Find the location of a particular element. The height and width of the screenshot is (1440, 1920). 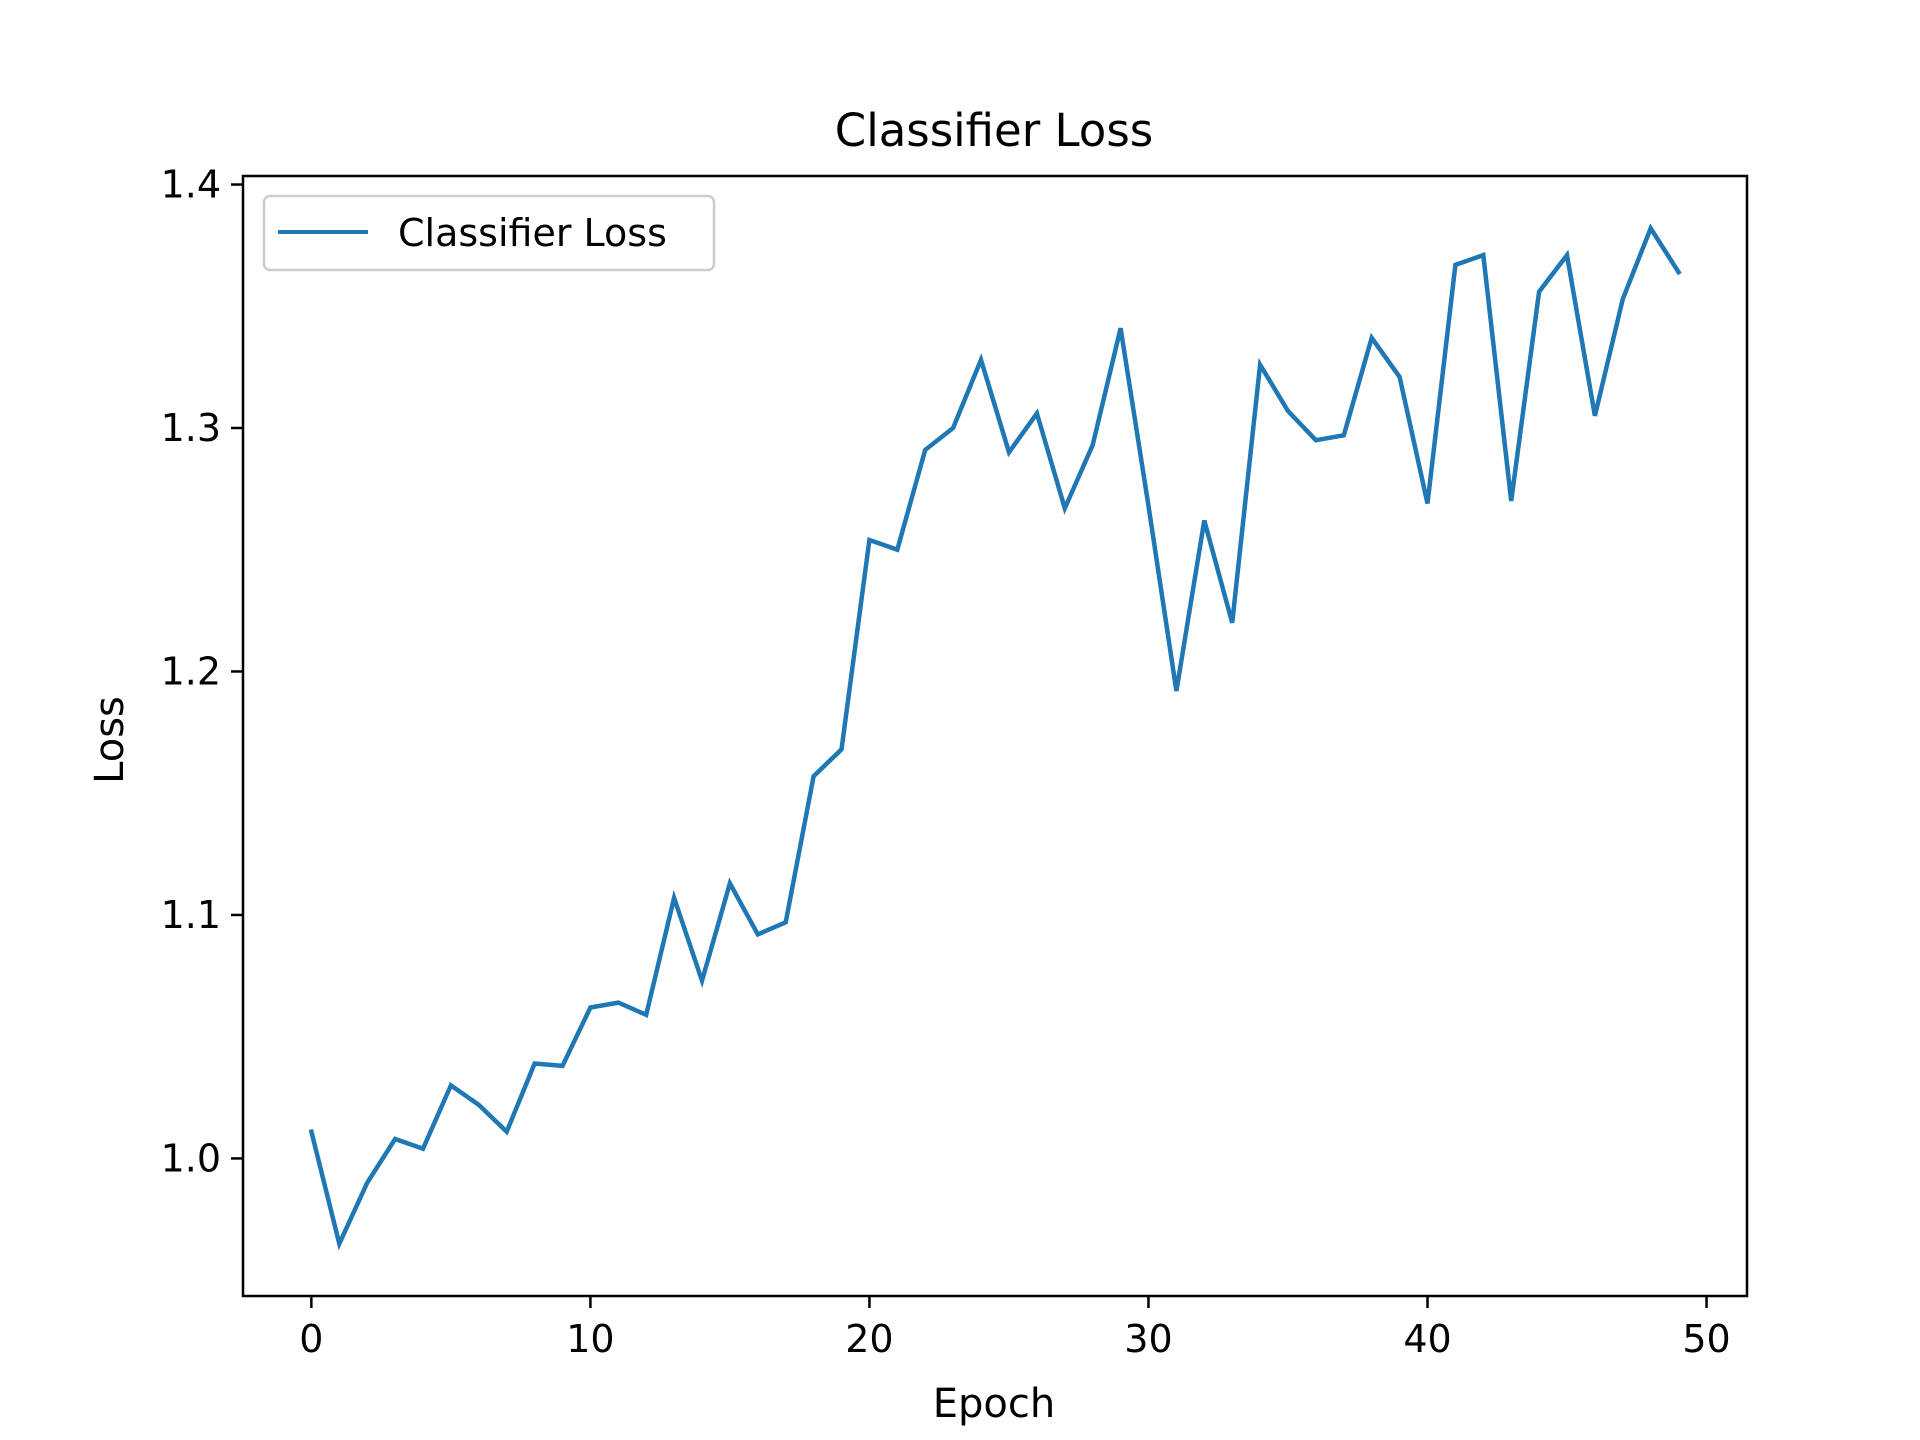

y-tick-label: 1.1 is located at coordinates (191, 915).